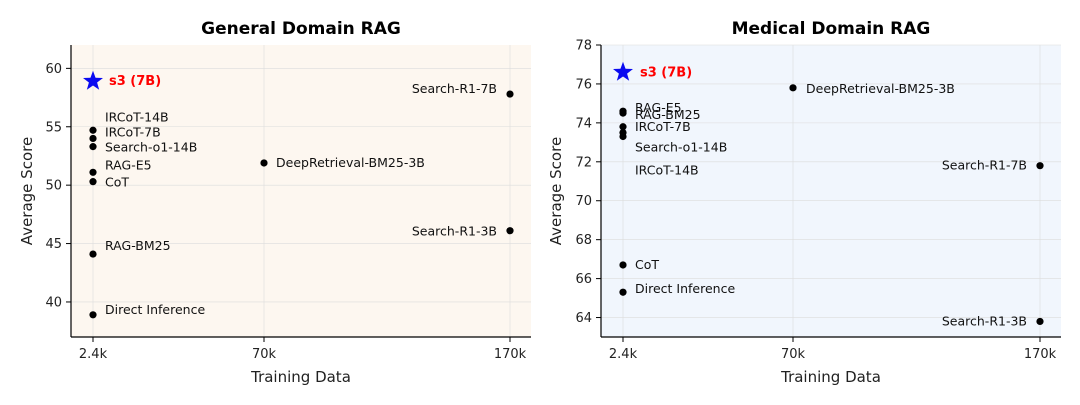 This screenshot has height=405, width=1080. Describe the element at coordinates (53, 69) in the screenshot. I see `y-tick-label: 60` at that location.